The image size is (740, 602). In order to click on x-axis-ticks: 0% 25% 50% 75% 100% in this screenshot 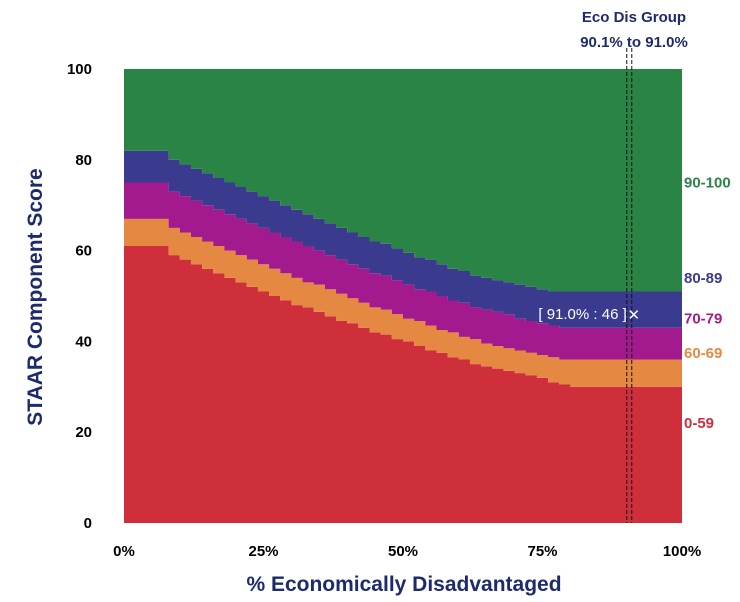, I will do `click(407, 551)`.